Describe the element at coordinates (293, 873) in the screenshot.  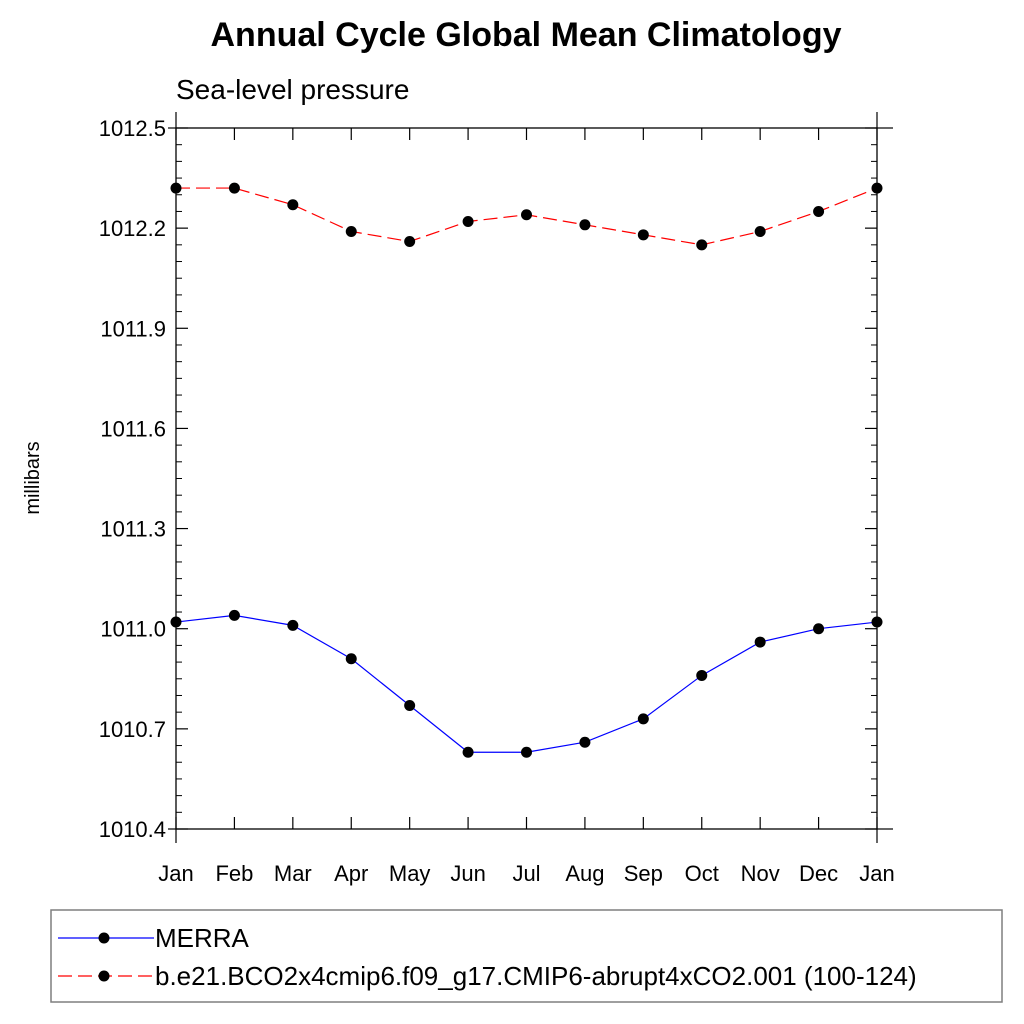
I see `x-tick-label: Mar` at that location.